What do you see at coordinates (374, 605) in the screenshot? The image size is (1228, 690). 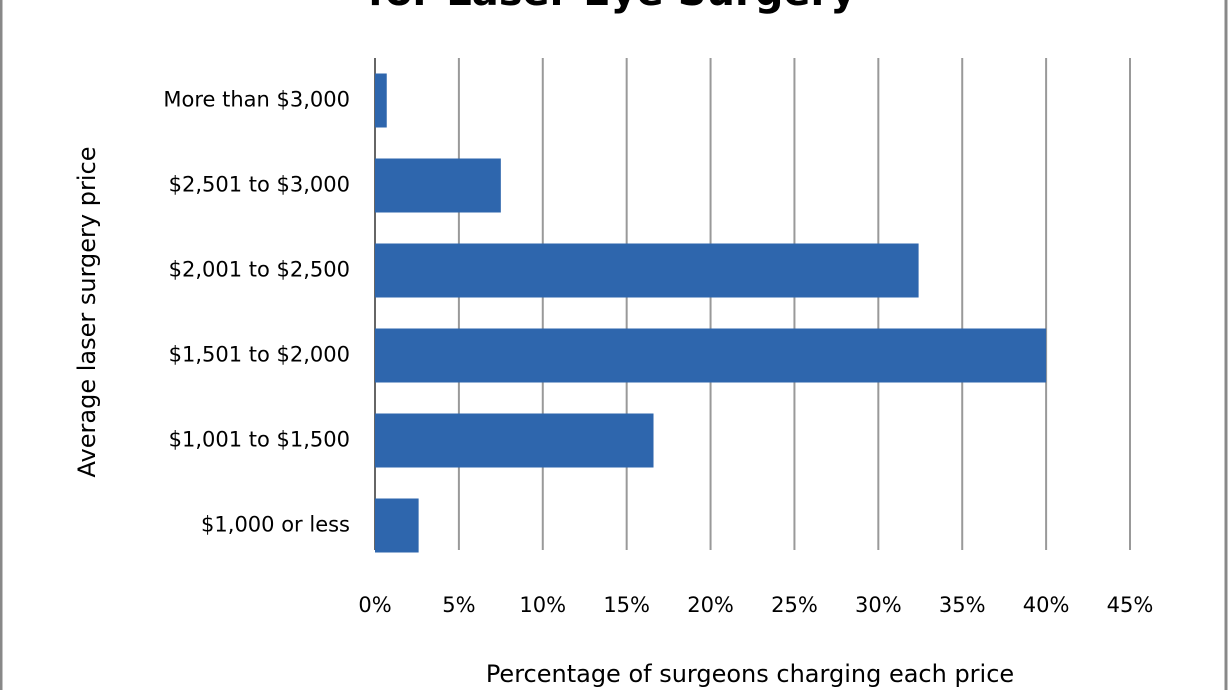 I see `x-tick-label: 0%` at bounding box center [374, 605].